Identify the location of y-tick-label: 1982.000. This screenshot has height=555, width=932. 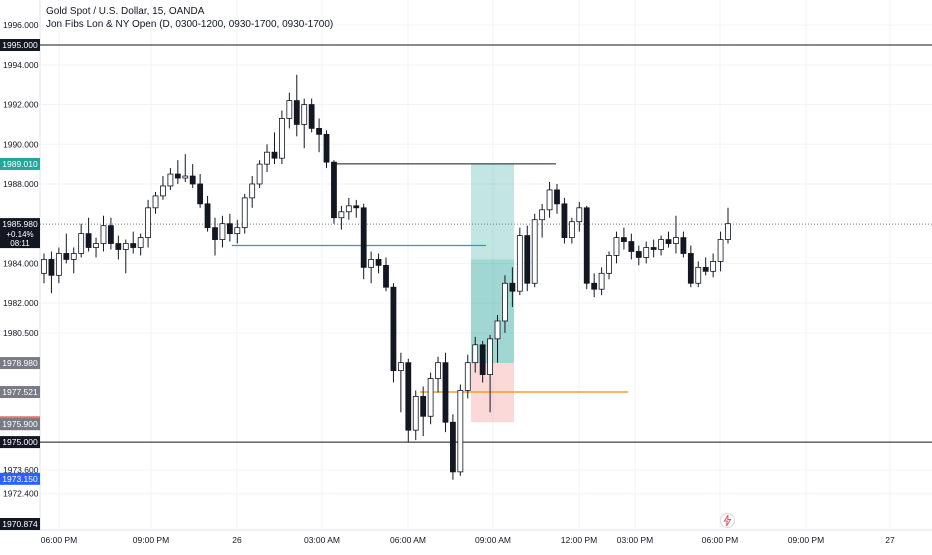
(21, 303).